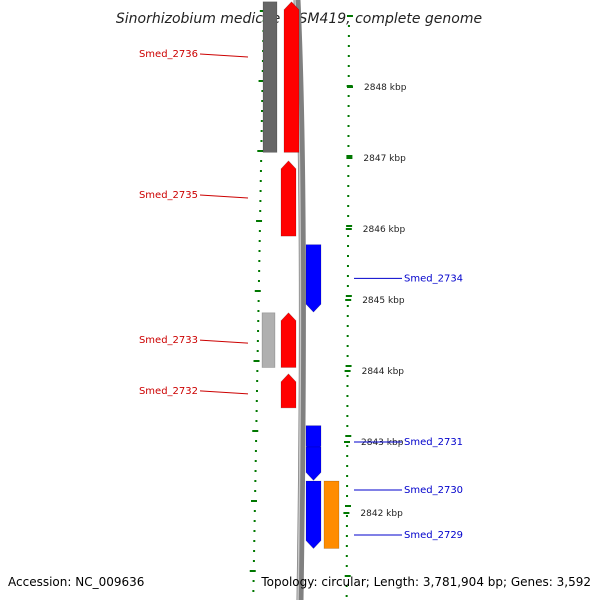 The image size is (600, 600). Describe the element at coordinates (168, 340) in the screenshot. I see `gene-label: Smed_2733` at that location.